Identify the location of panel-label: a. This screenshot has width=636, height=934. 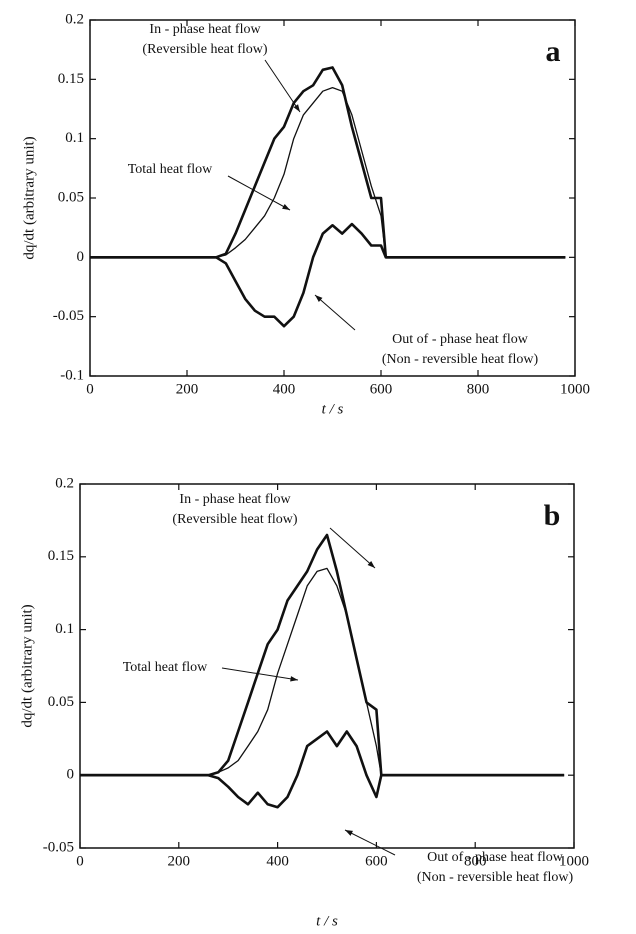
(553, 51).